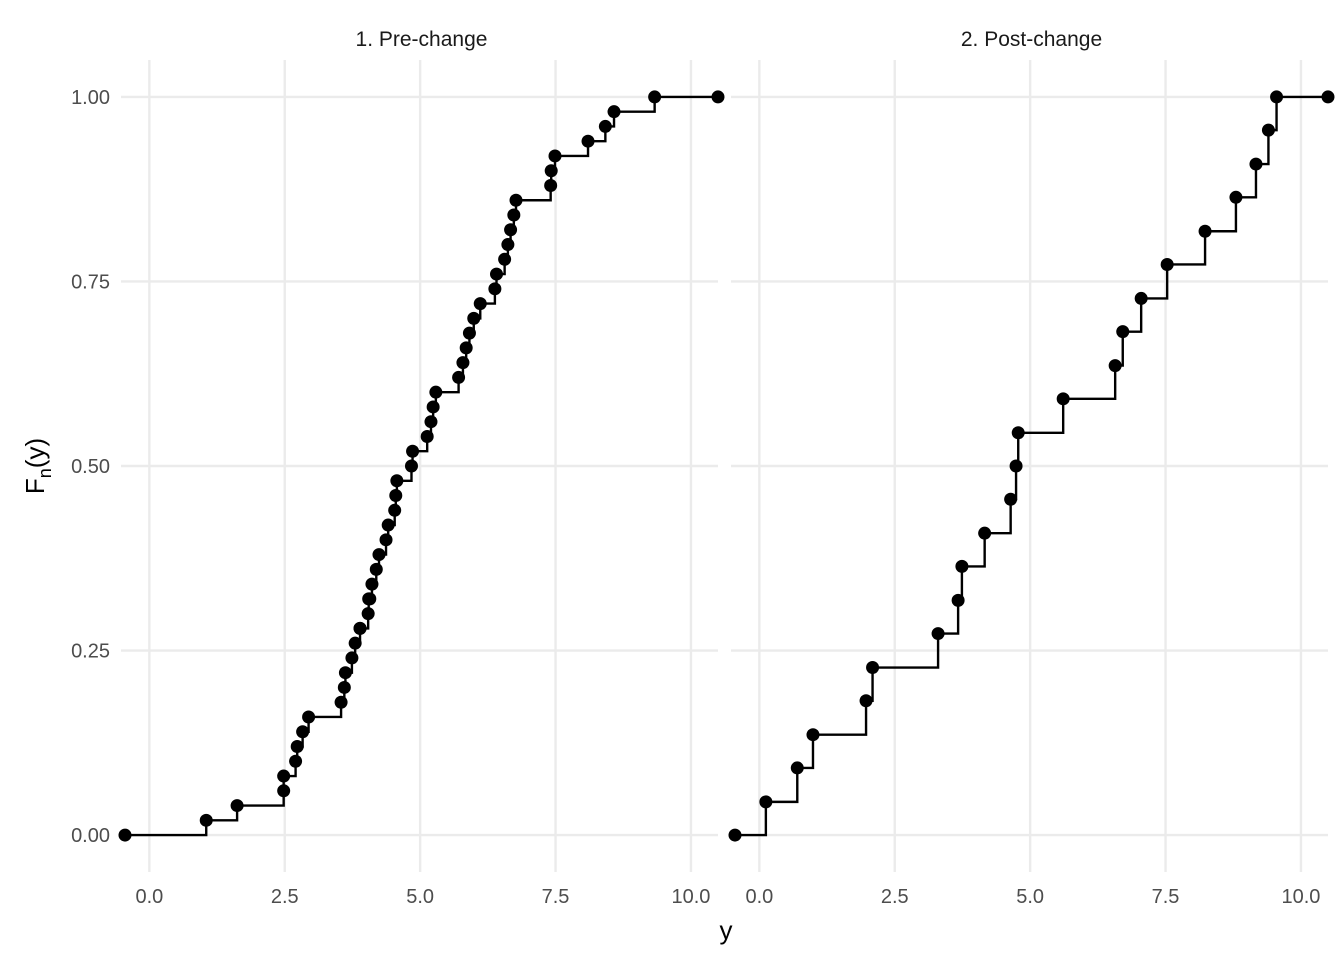 The height and width of the screenshot is (960, 1344). Describe the element at coordinates (90, 98) in the screenshot. I see `y-tick-label: 1.00` at that location.